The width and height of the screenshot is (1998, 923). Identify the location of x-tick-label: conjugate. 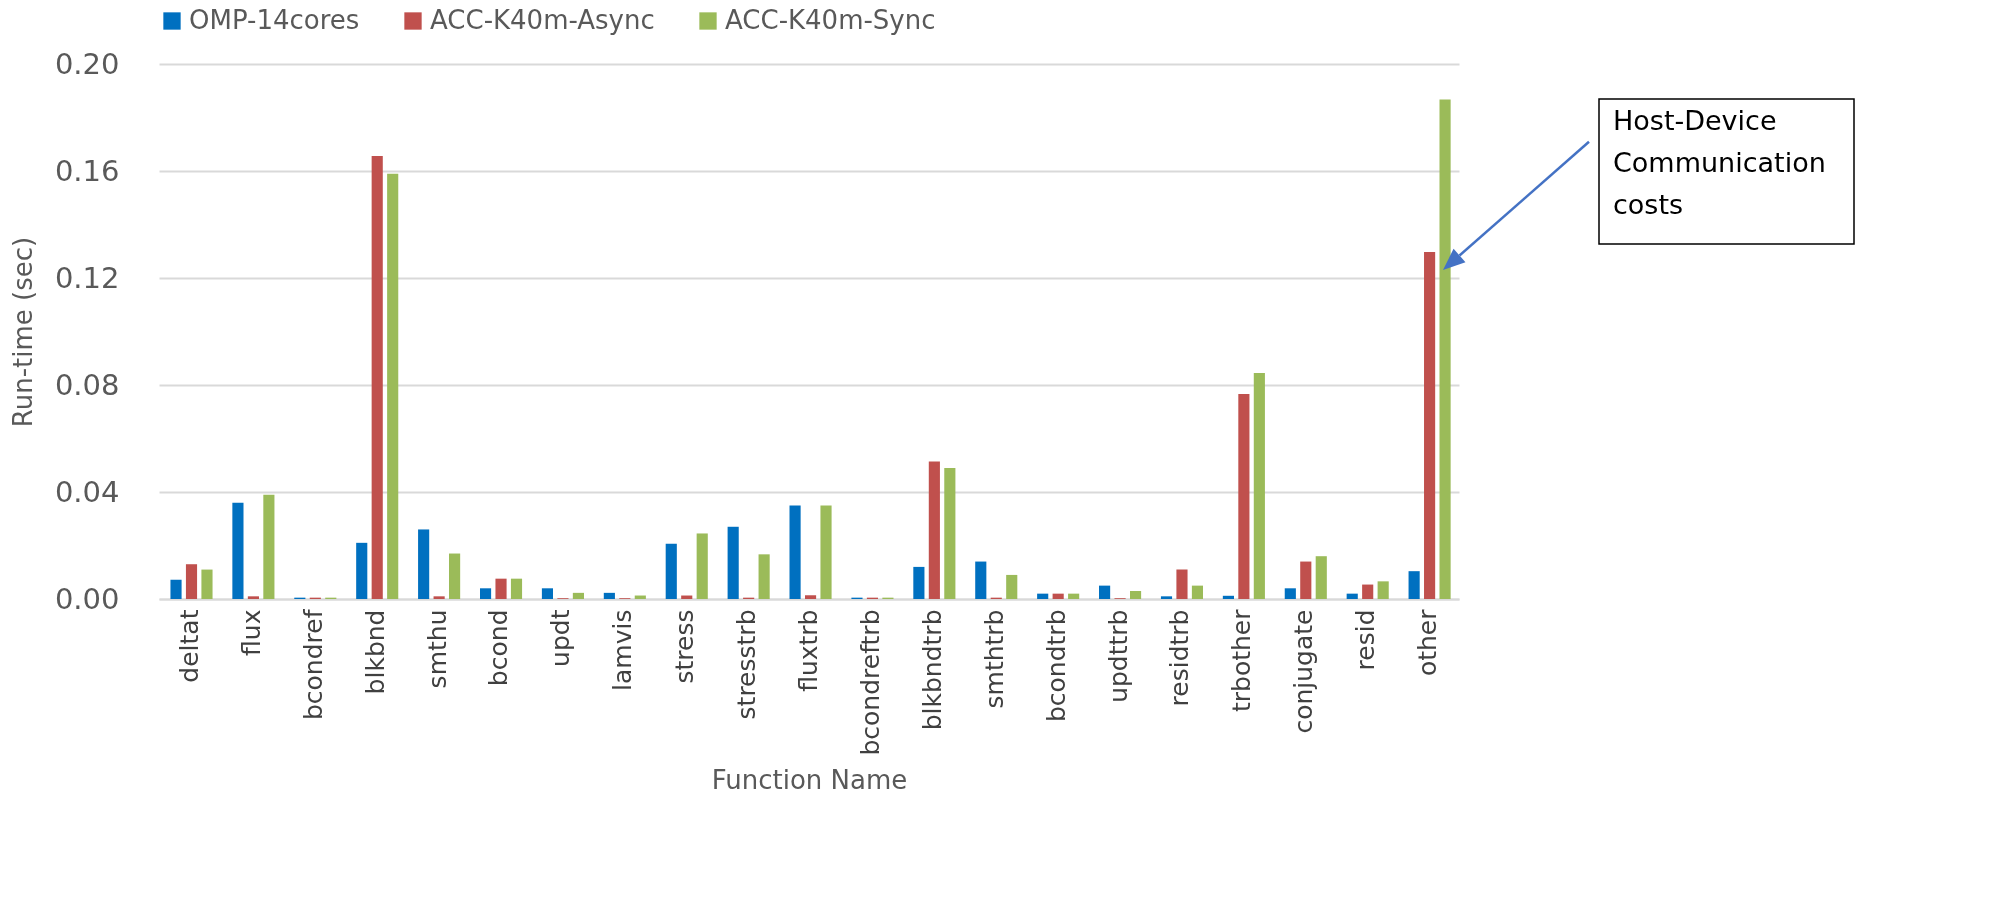
(1304, 671).